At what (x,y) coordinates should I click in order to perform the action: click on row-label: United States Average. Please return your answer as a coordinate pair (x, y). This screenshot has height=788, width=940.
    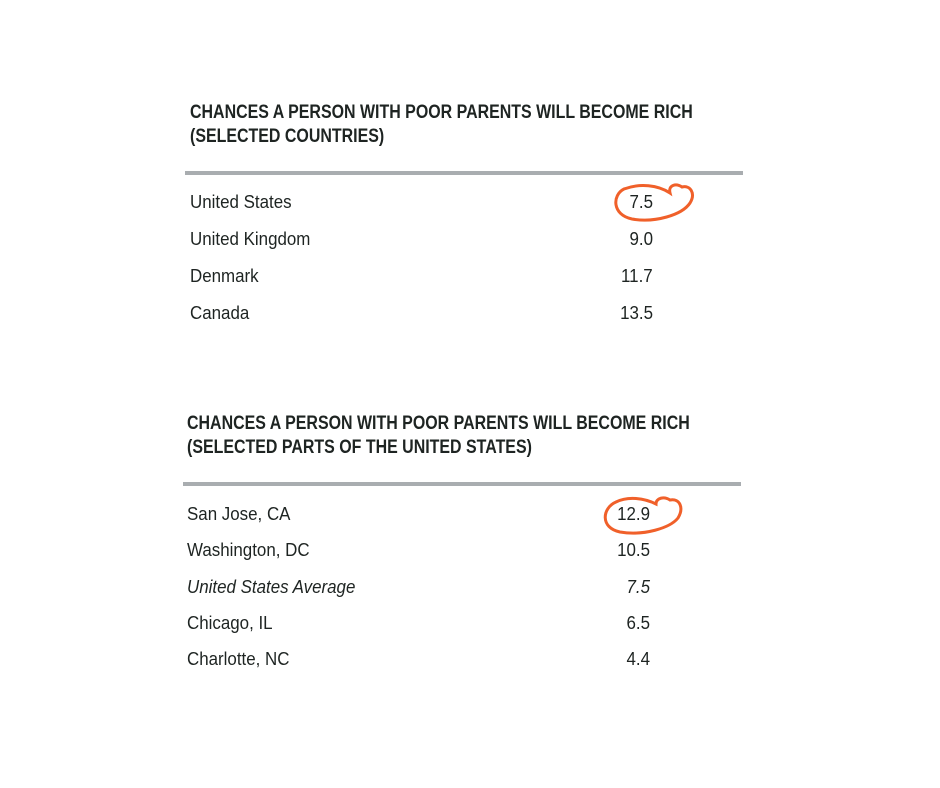
    Looking at the image, I should click on (271, 587).